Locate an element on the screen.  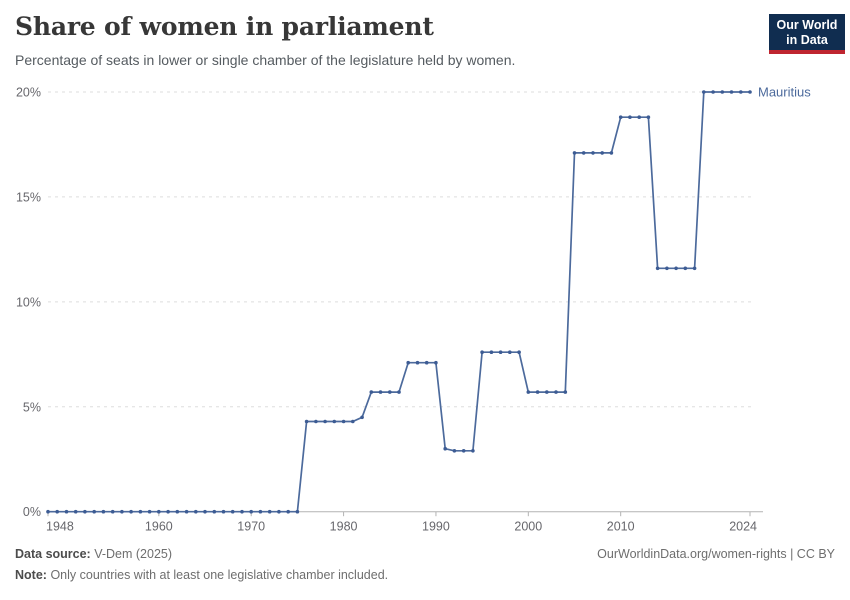
y-tick-label: 20% is located at coordinates (28, 93).